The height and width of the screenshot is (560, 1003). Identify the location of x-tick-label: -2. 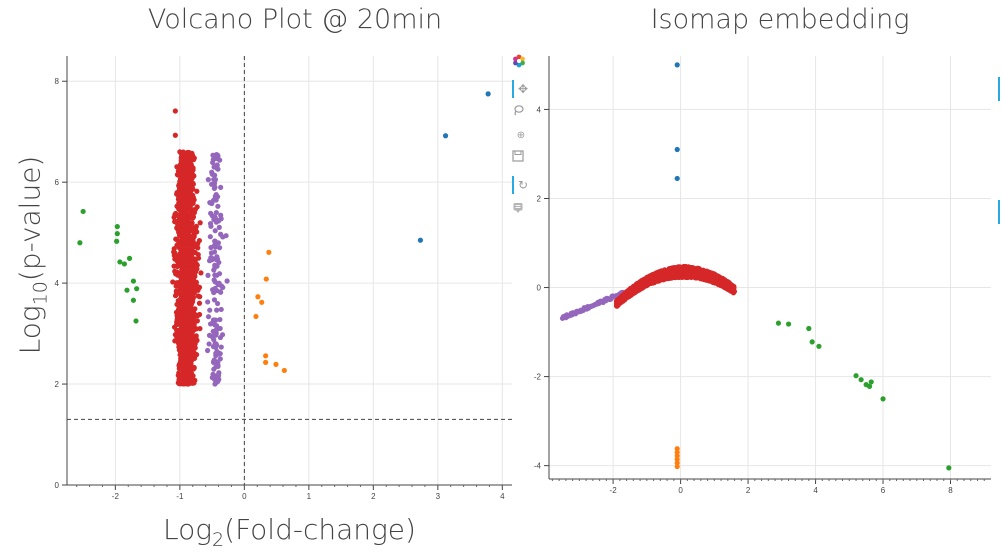
(614, 490).